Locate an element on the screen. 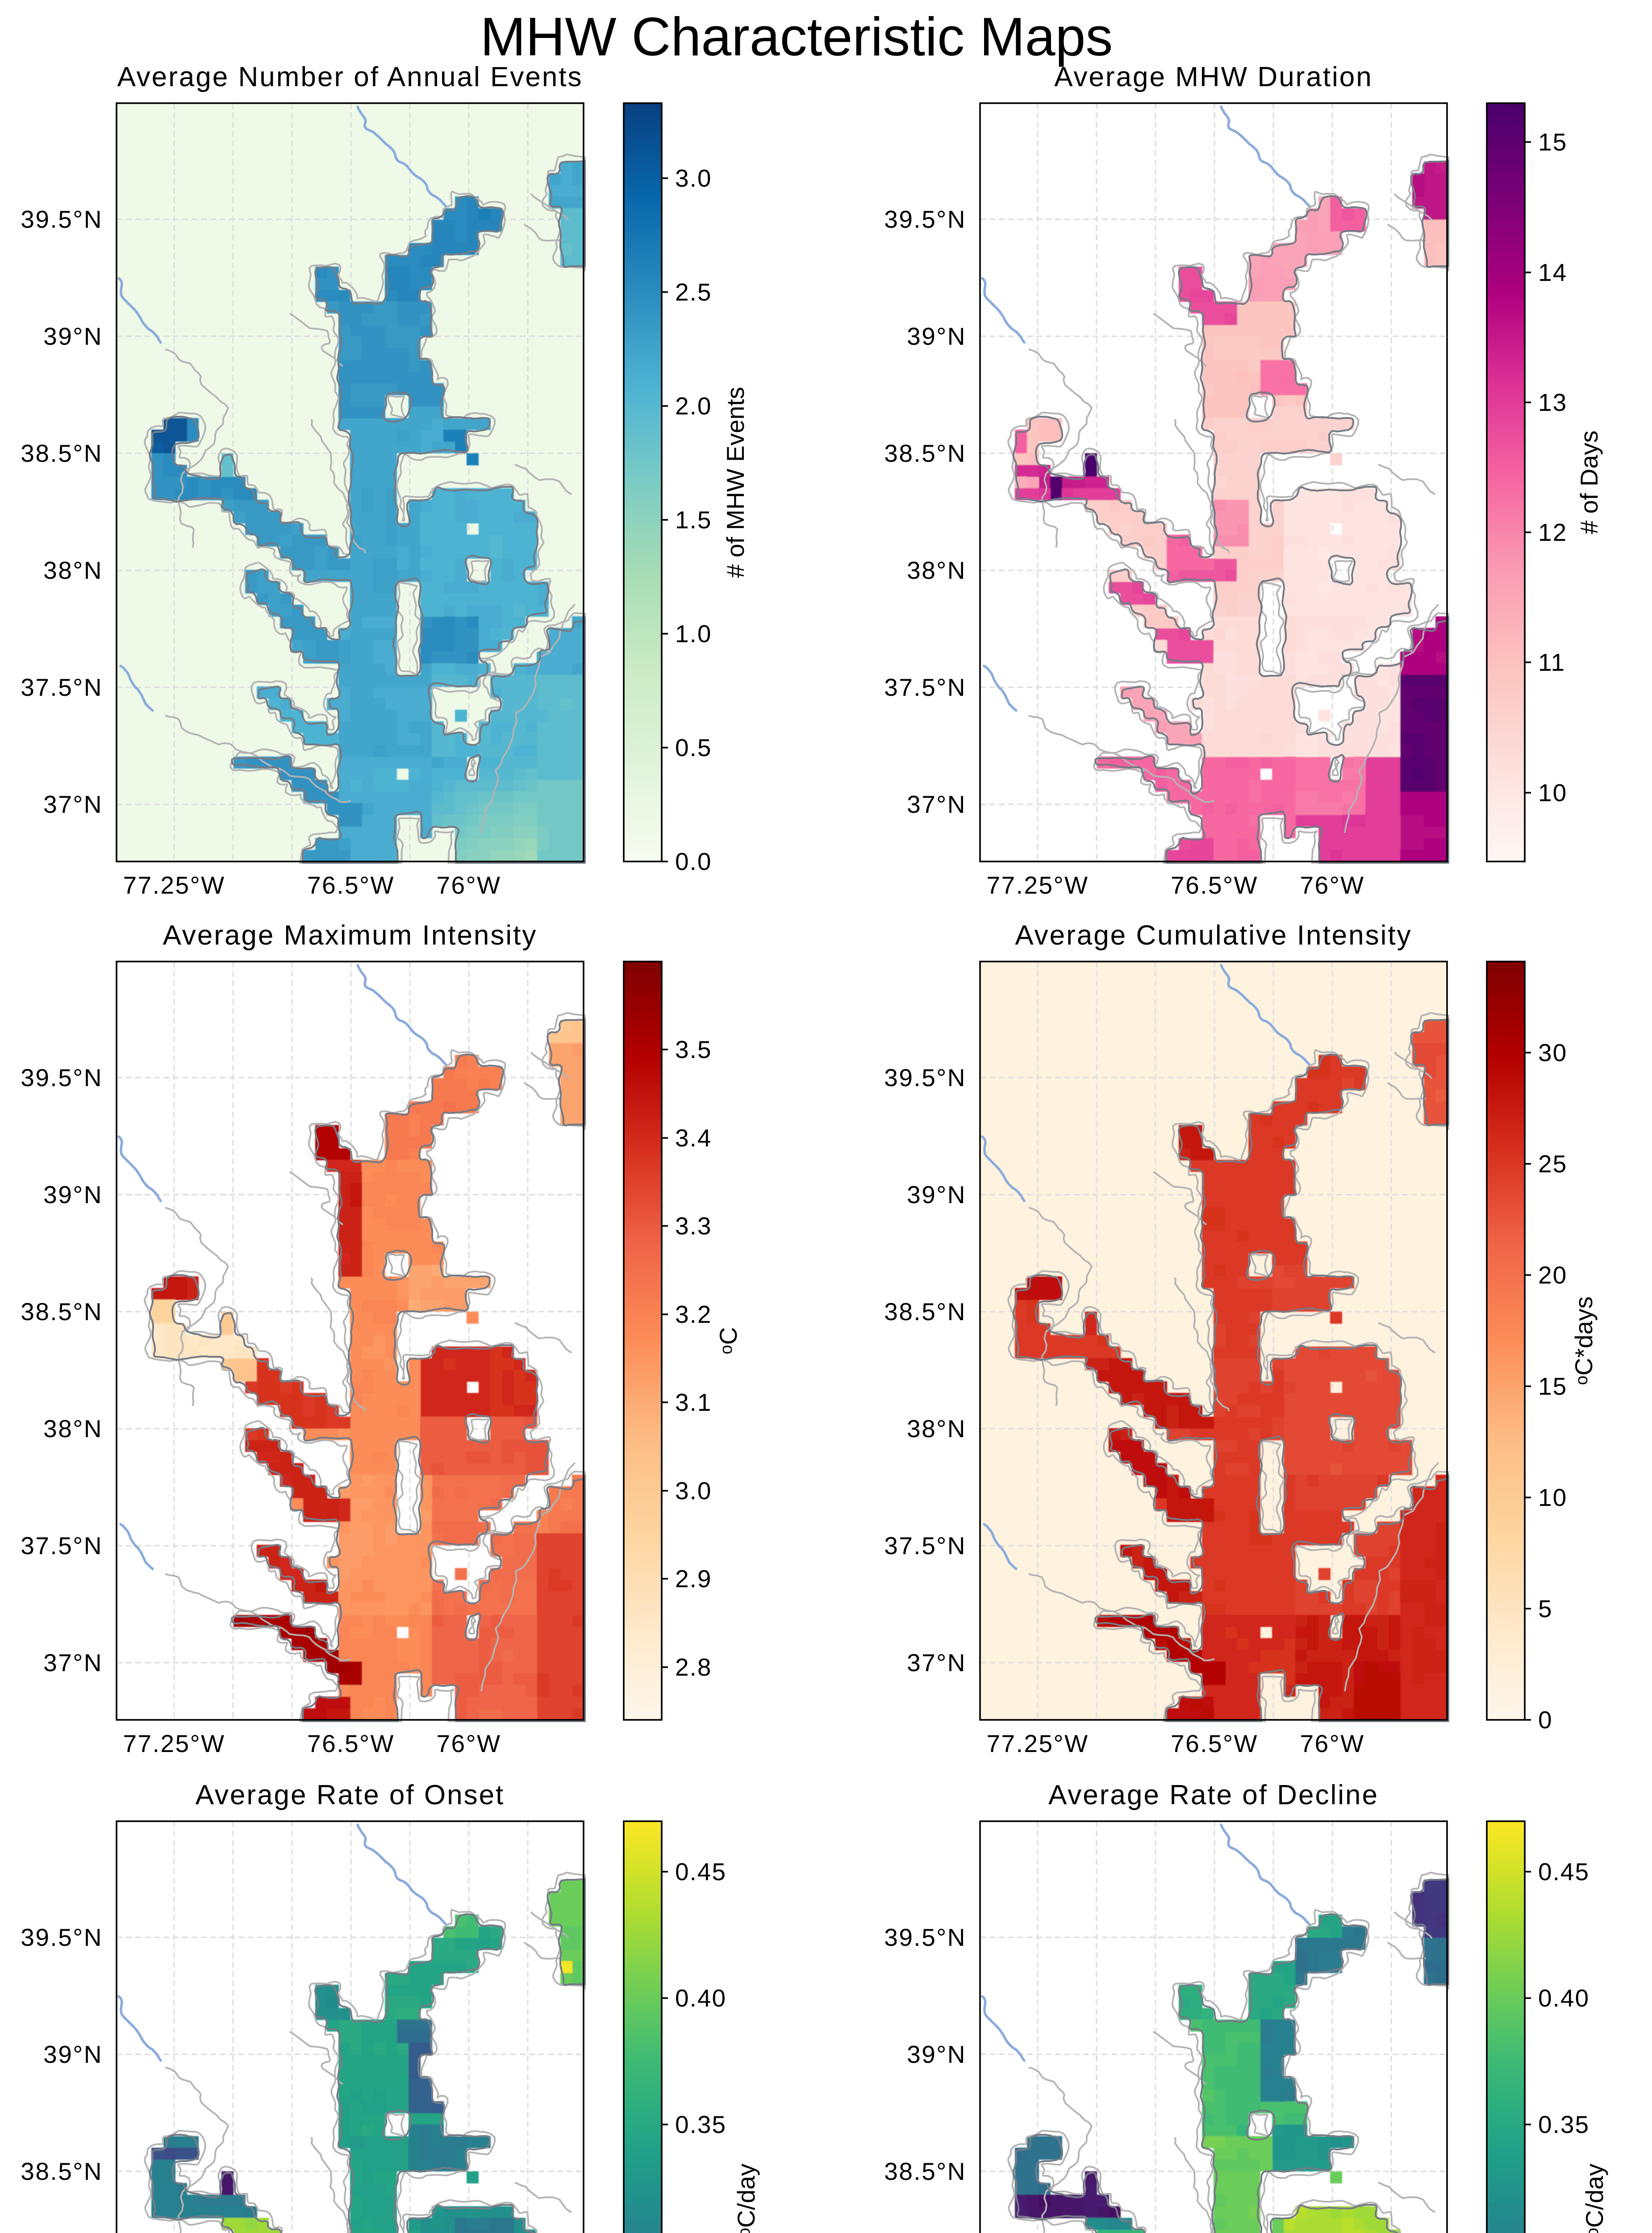 This screenshot has width=1652, height=2233. svg-text: 3.1 is located at coordinates (693, 1402).